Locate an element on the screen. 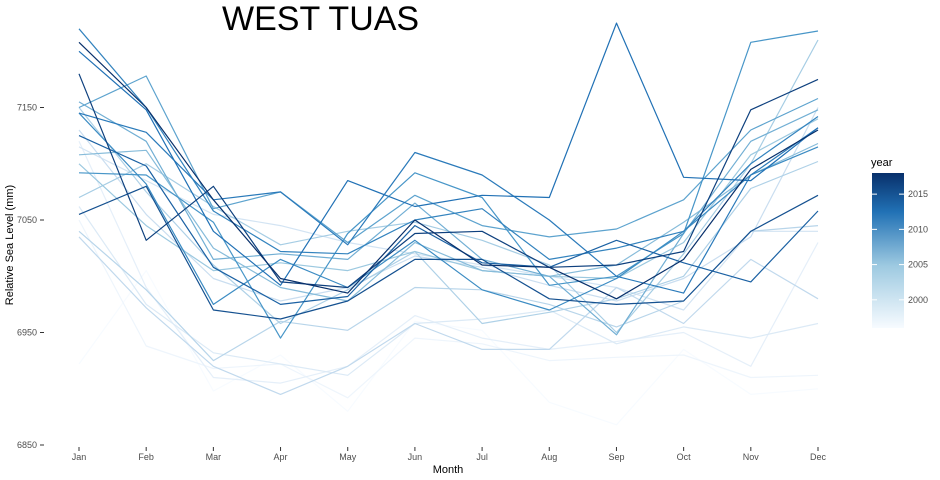  x-tick-label: Mar is located at coordinates (214, 457).